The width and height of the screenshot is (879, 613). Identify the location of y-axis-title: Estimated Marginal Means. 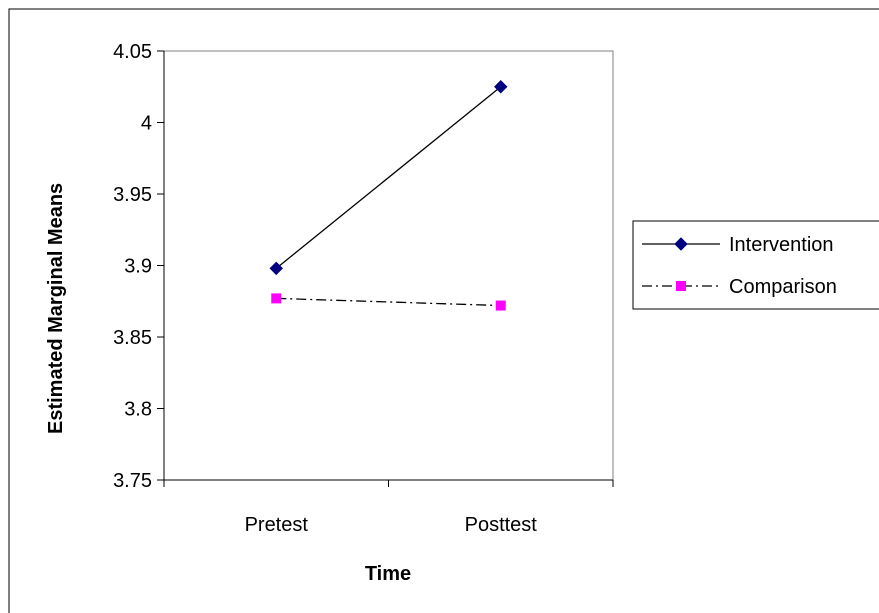
(56, 308).